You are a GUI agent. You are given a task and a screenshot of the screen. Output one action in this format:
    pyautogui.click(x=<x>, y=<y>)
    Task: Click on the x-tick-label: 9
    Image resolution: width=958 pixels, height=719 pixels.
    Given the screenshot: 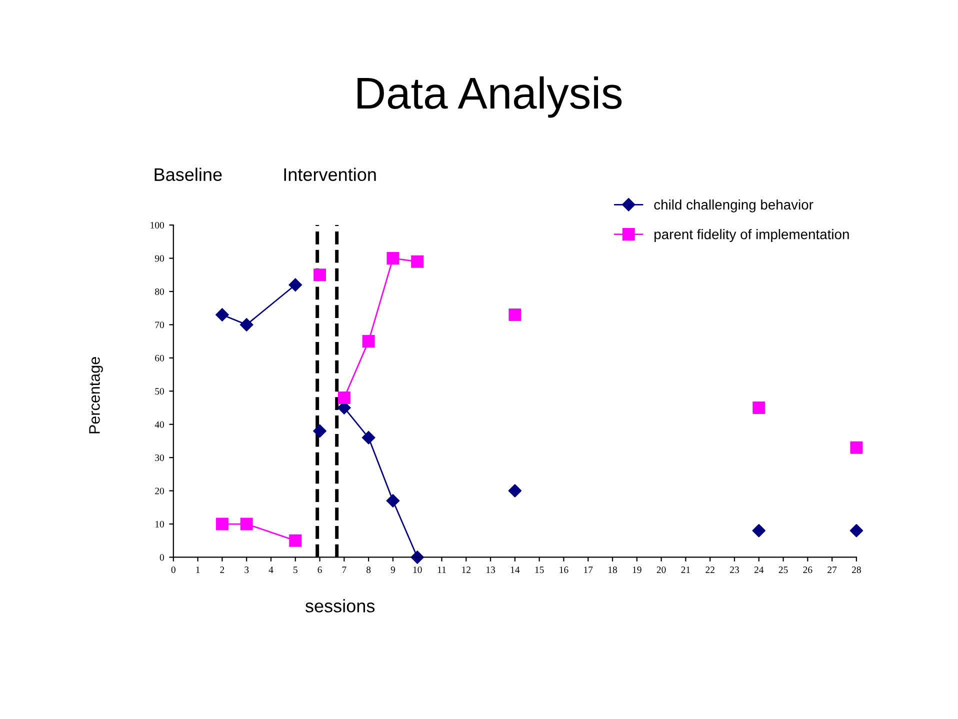 What is the action you would take?
    pyautogui.click(x=392, y=570)
    